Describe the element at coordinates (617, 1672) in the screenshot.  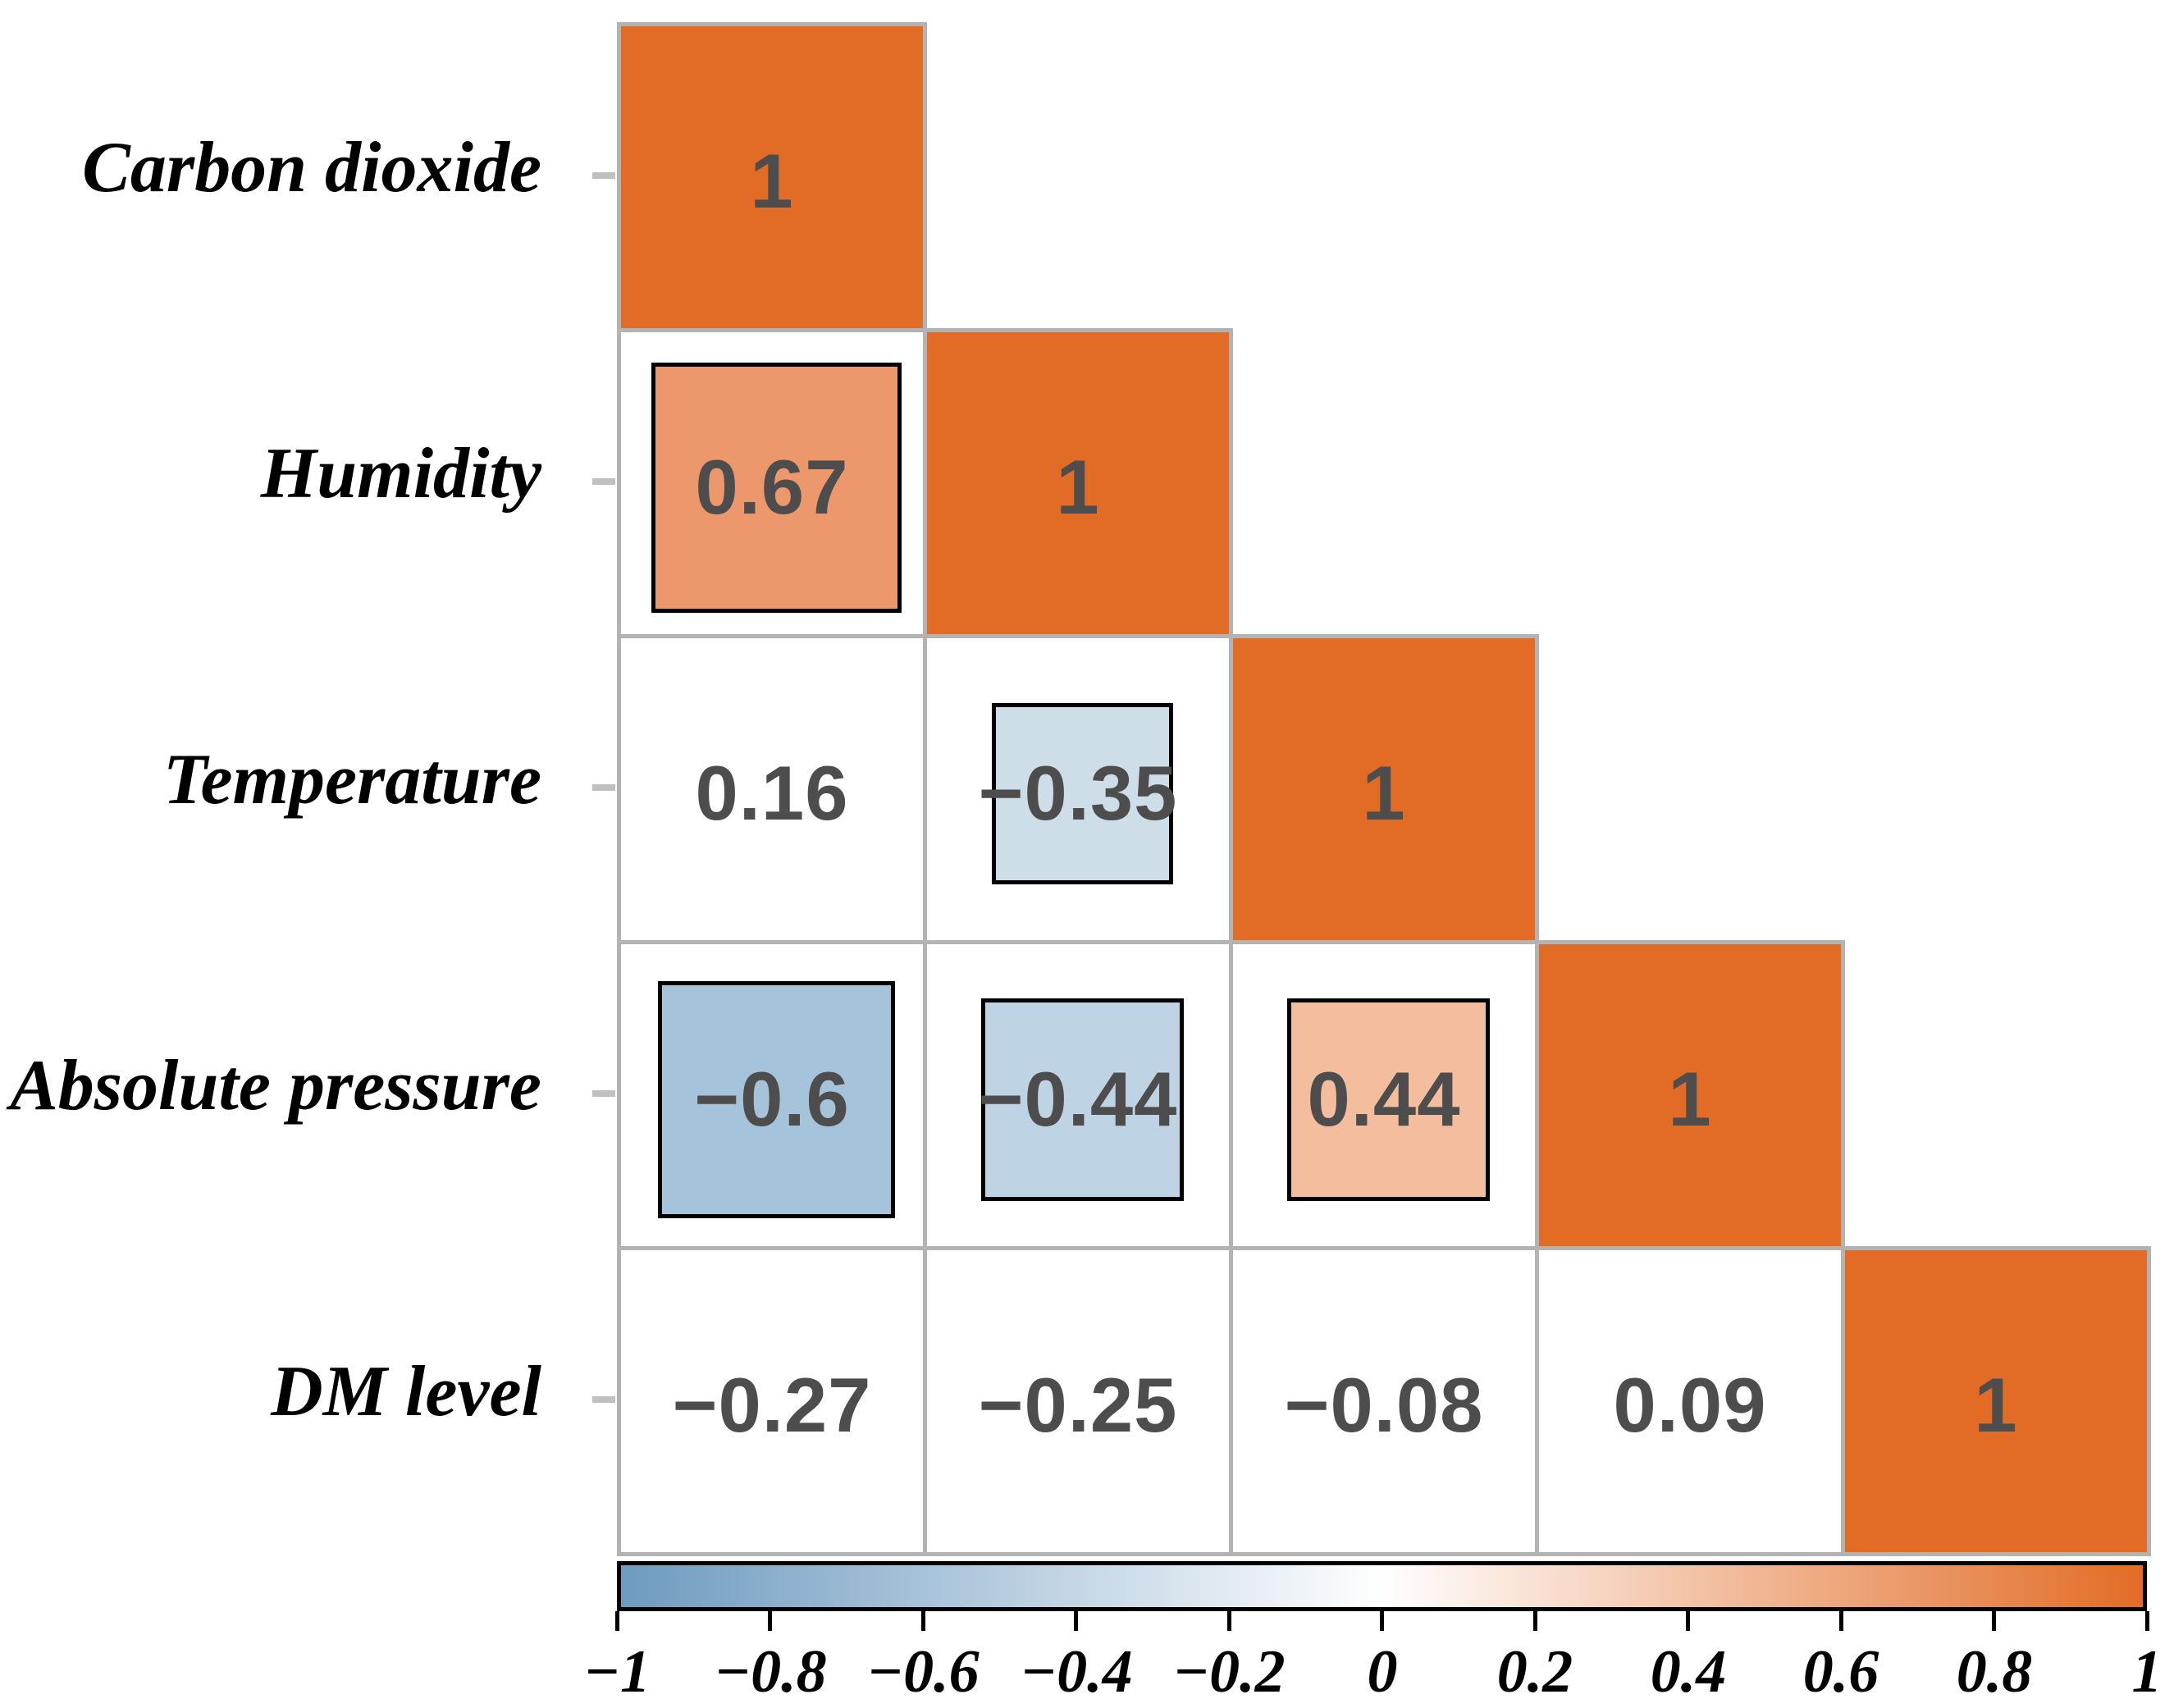
I see `colorbar-tick-label: −1` at that location.